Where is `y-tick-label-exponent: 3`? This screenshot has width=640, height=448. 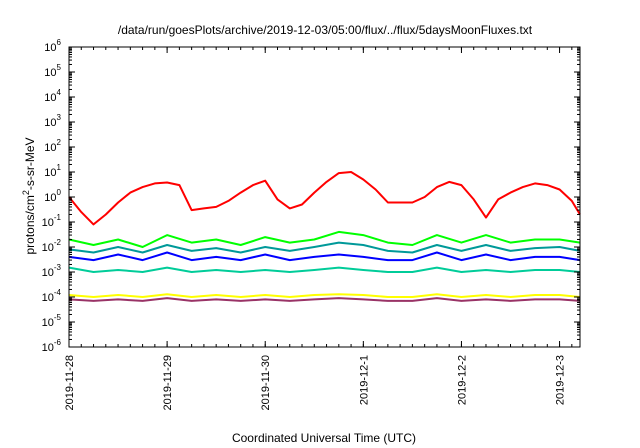 y-tick-label-exponent: 3 is located at coordinates (59, 117).